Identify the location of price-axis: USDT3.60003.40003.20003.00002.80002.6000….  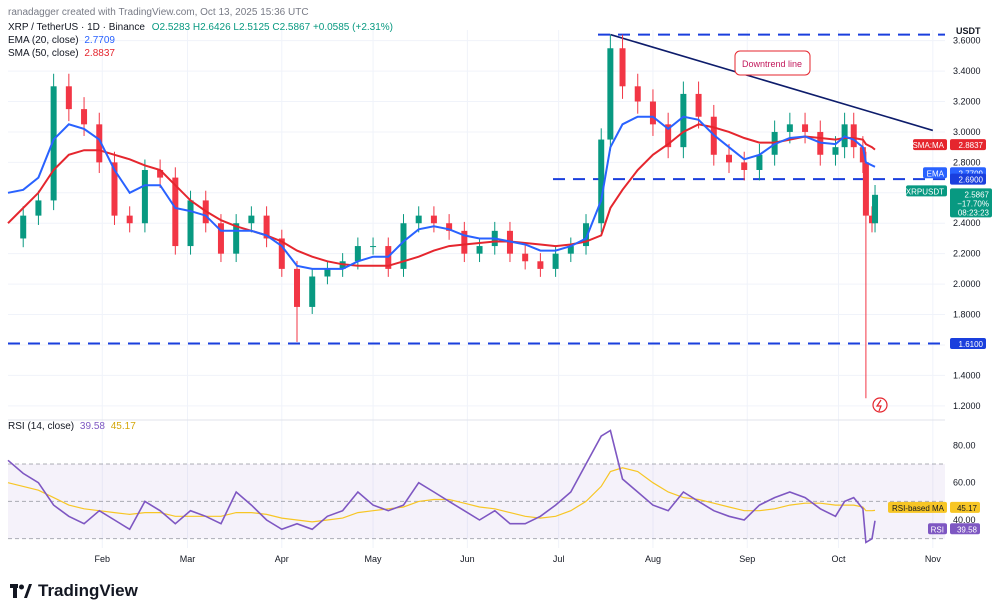
(967, 275).